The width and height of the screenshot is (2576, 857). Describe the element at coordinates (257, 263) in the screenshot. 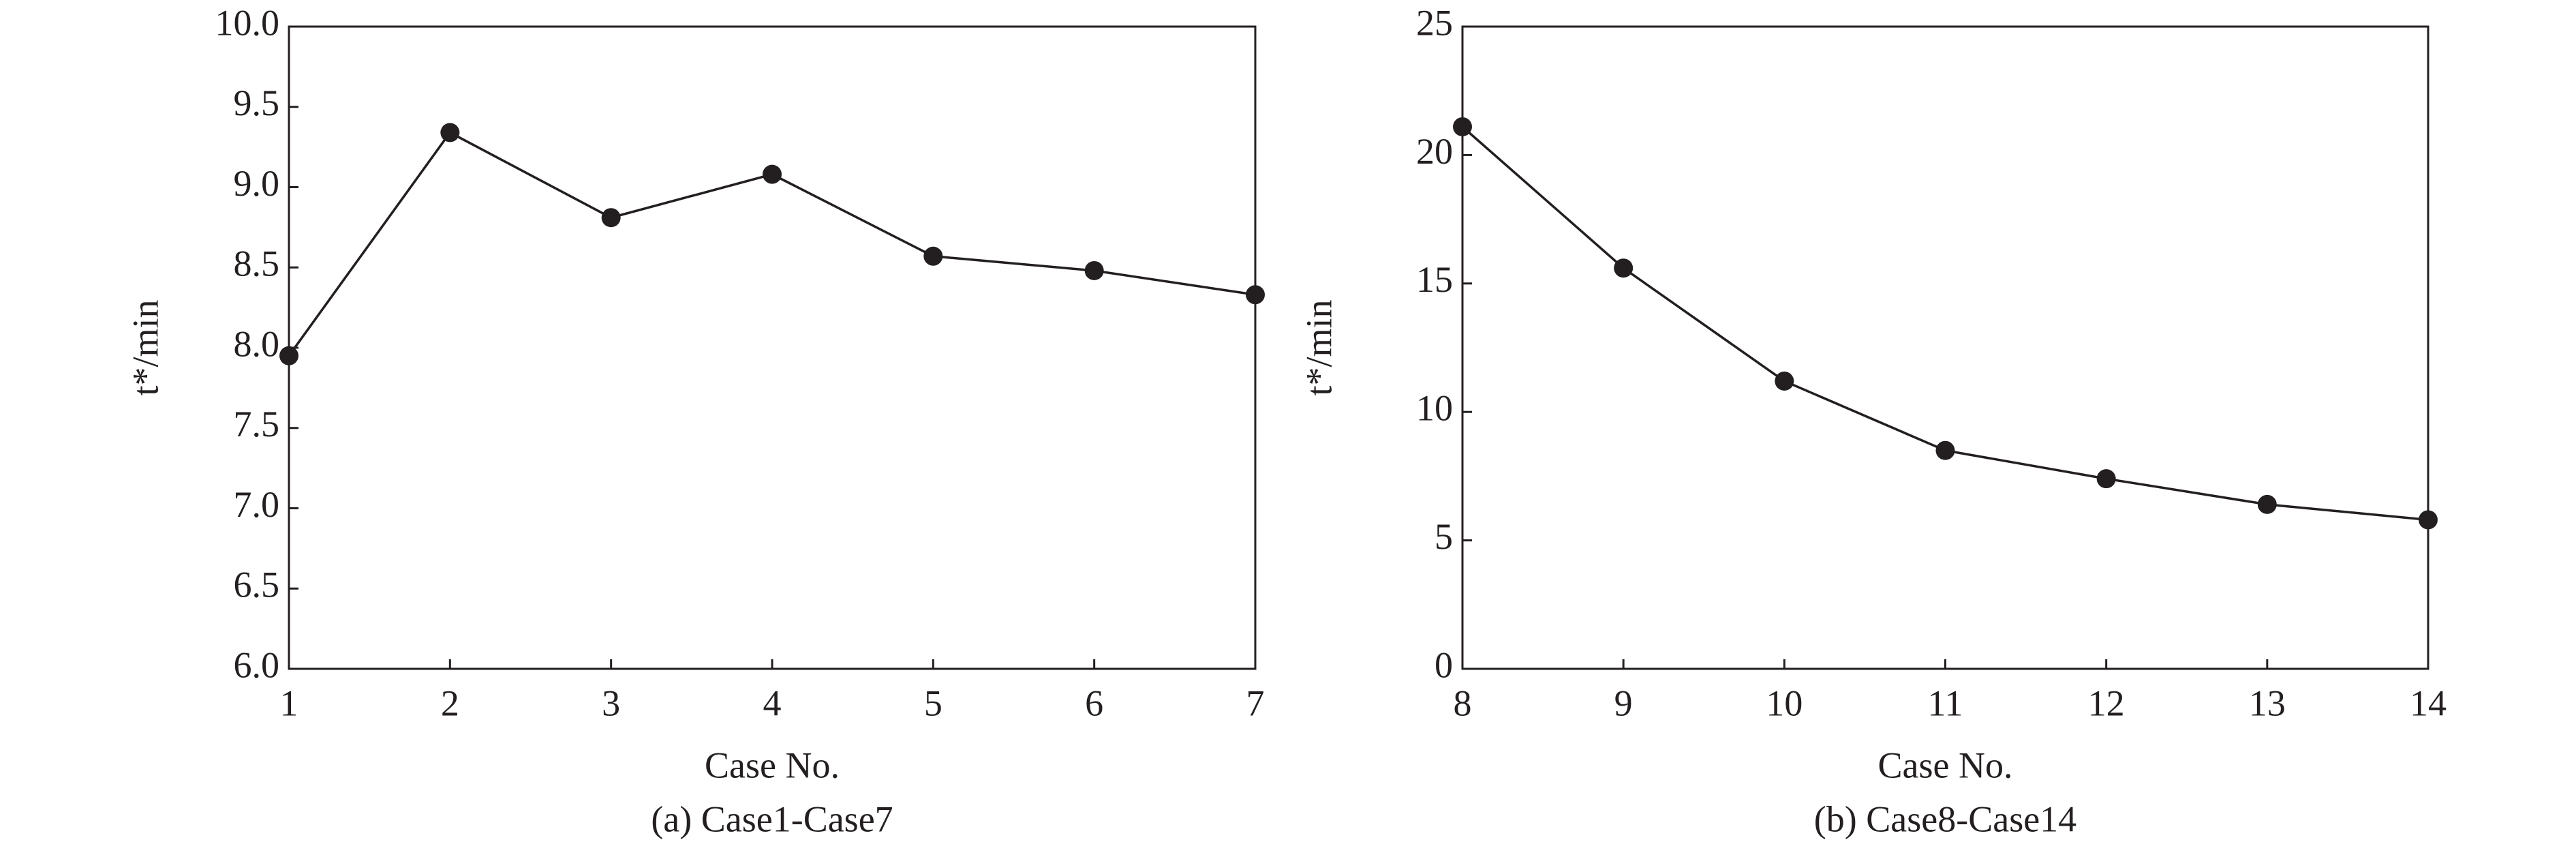

I see `y-tick-label: 8.5` at that location.